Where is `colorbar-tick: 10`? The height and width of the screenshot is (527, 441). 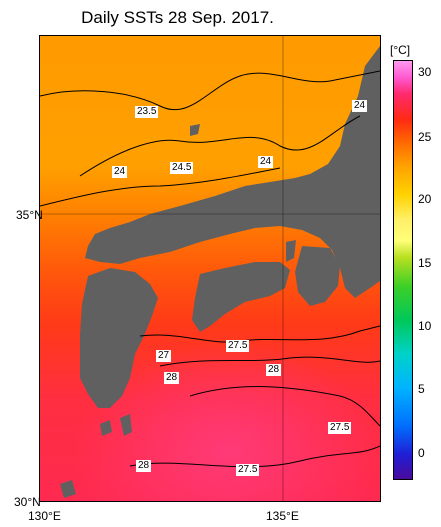 colorbar-tick: 10 is located at coordinates (425, 326).